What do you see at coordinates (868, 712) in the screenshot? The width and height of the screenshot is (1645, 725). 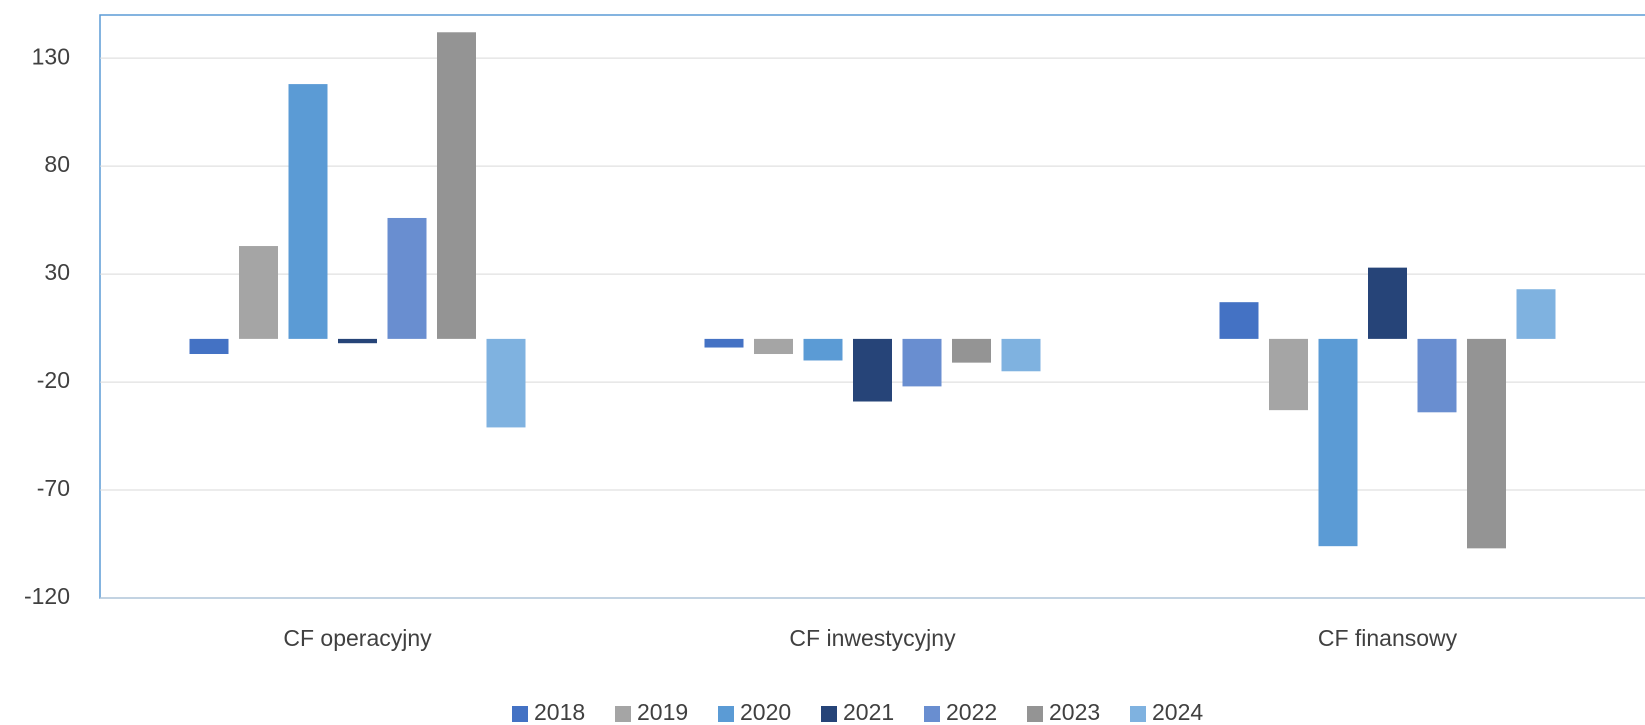 I see `legend-label: 2021` at bounding box center [868, 712].